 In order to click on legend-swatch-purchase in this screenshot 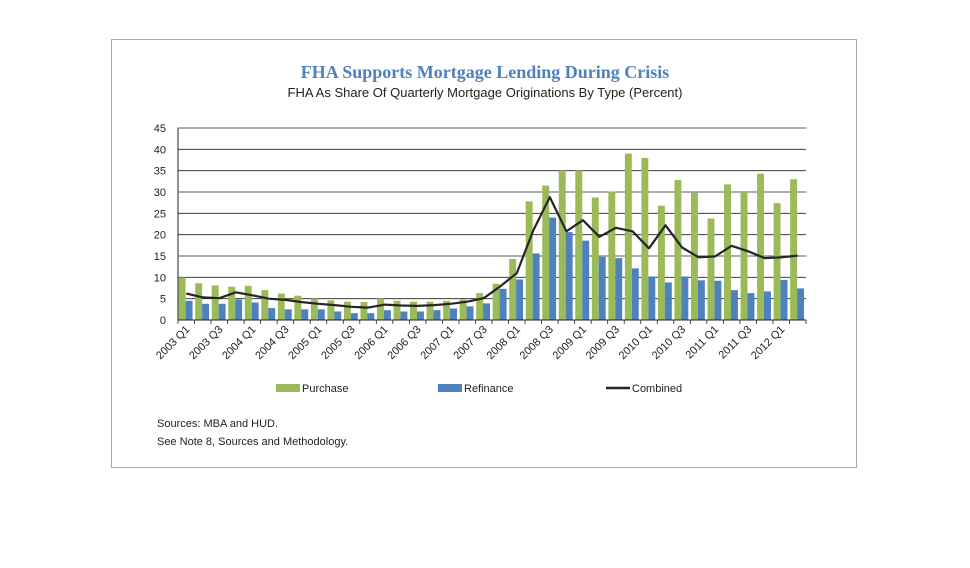, I will do `click(288, 388)`.